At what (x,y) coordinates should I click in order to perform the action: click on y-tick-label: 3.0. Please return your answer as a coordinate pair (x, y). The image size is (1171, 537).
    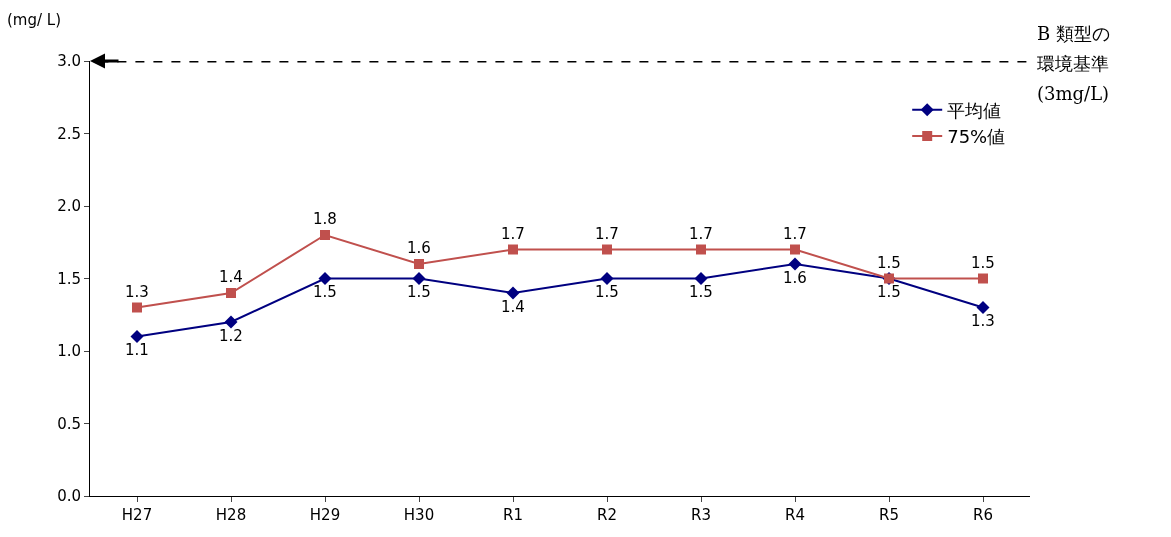
    Looking at the image, I should click on (69, 61).